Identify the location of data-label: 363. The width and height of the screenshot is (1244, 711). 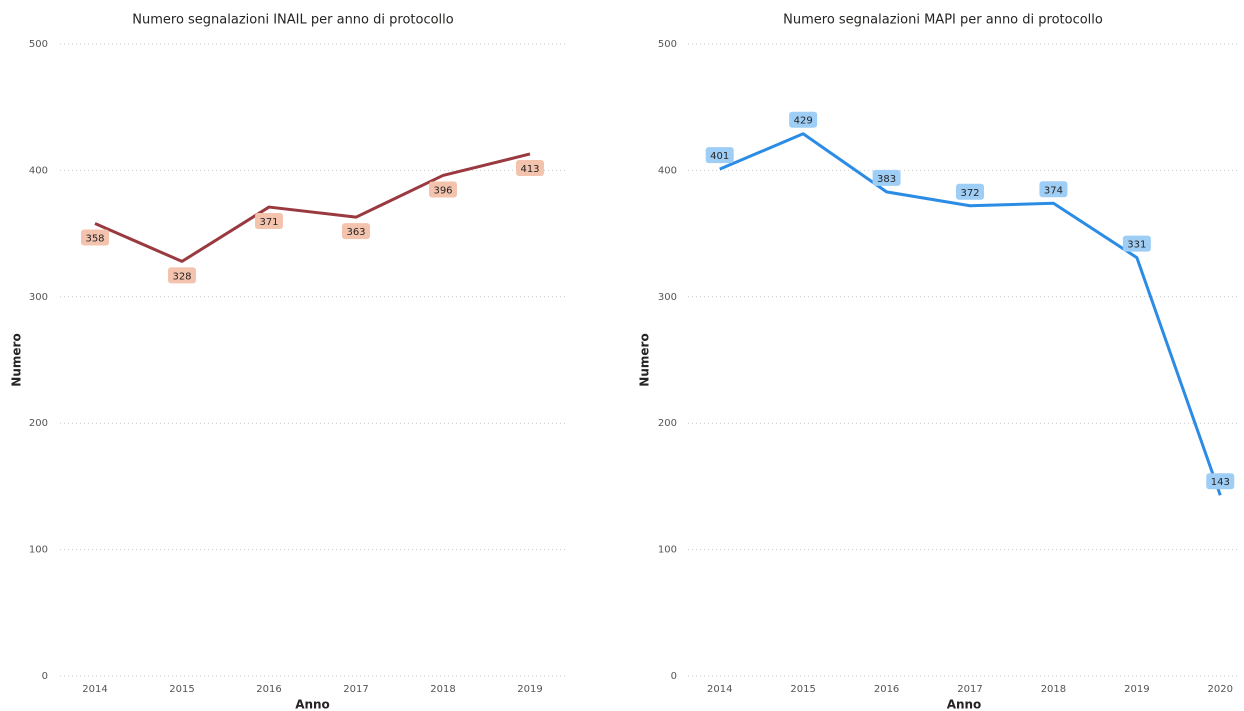
(355, 232).